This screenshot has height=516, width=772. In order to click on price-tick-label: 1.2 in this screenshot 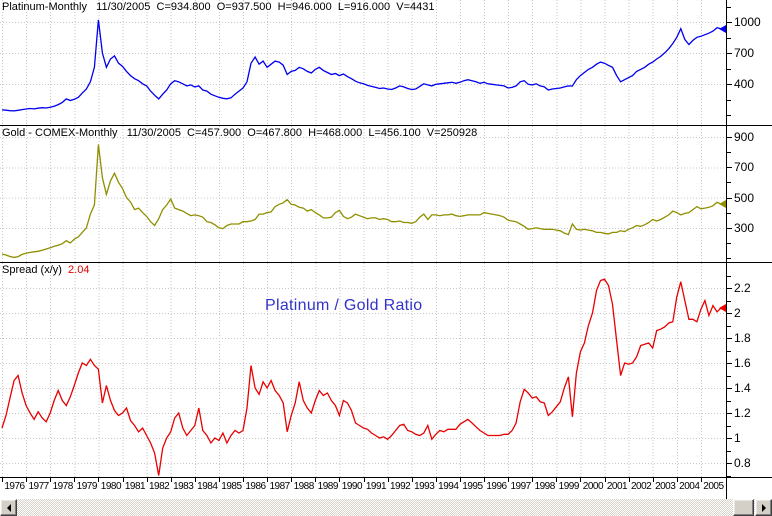, I will do `click(742, 413)`.